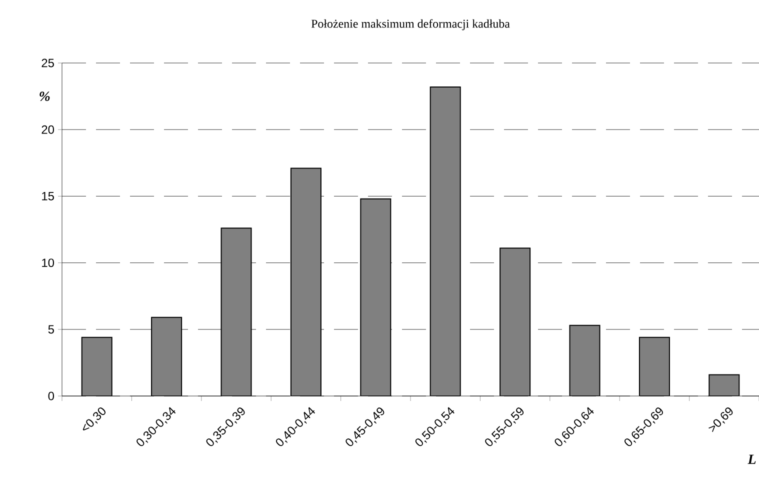  I want to click on chart-title: Położenie maksimum deformacji kadłuba, so click(410, 24).